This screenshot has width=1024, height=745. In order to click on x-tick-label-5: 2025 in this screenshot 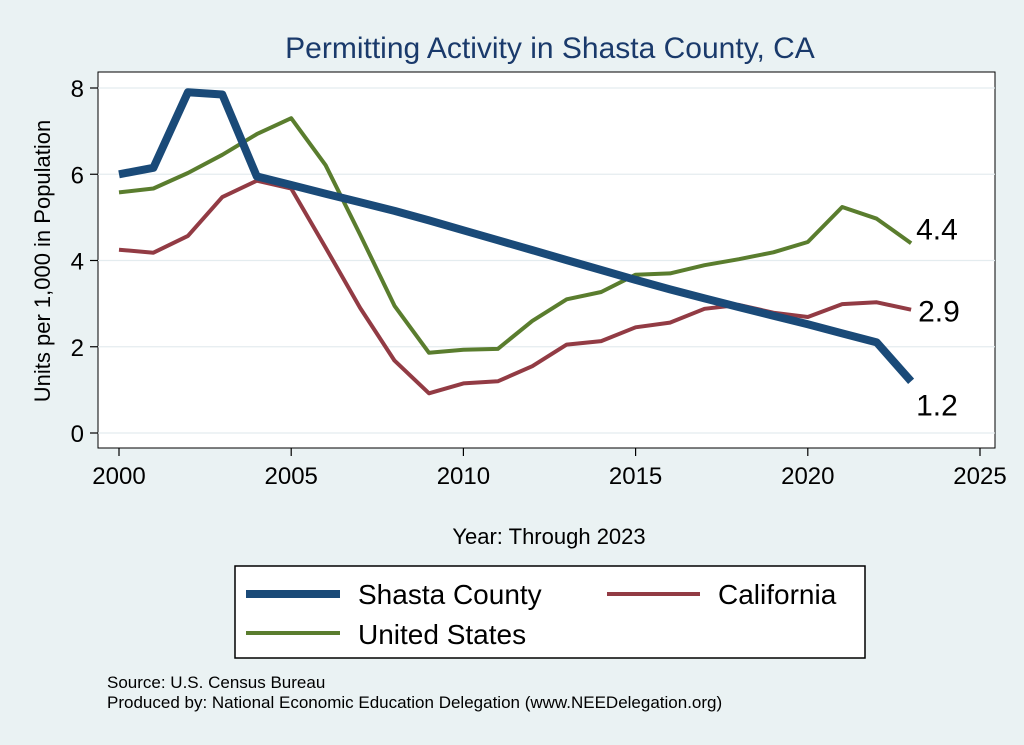, I will do `click(979, 476)`.